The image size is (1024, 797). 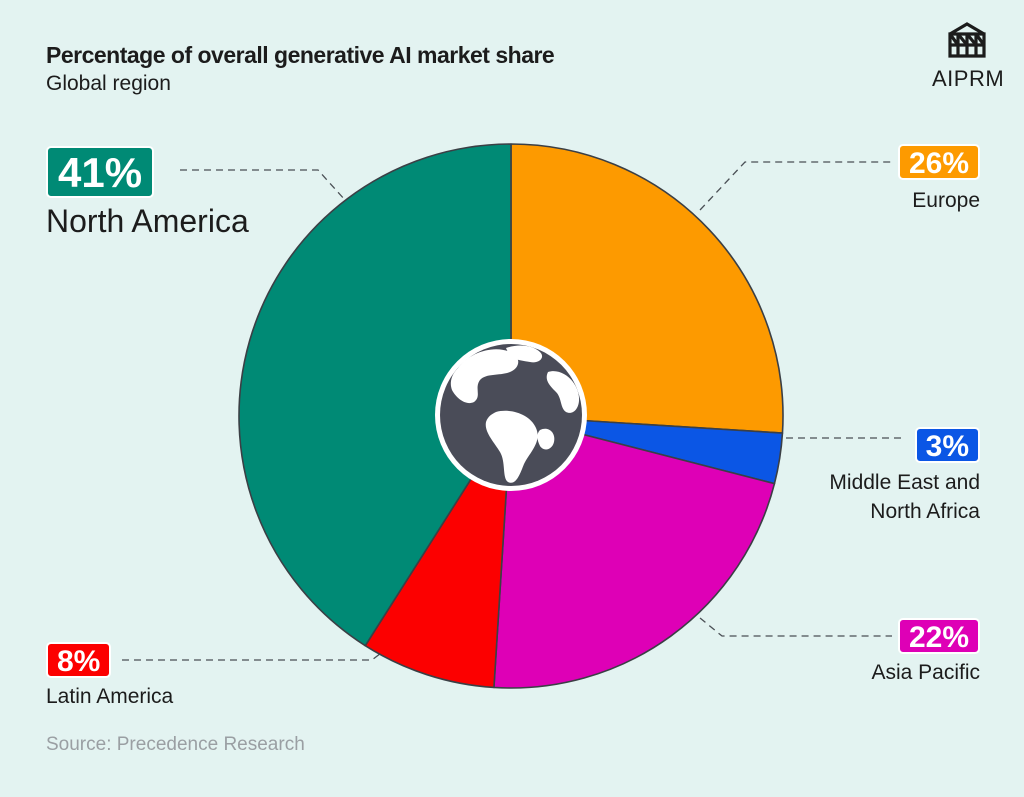 What do you see at coordinates (938, 162) in the screenshot?
I see `badge-europe: 26%` at bounding box center [938, 162].